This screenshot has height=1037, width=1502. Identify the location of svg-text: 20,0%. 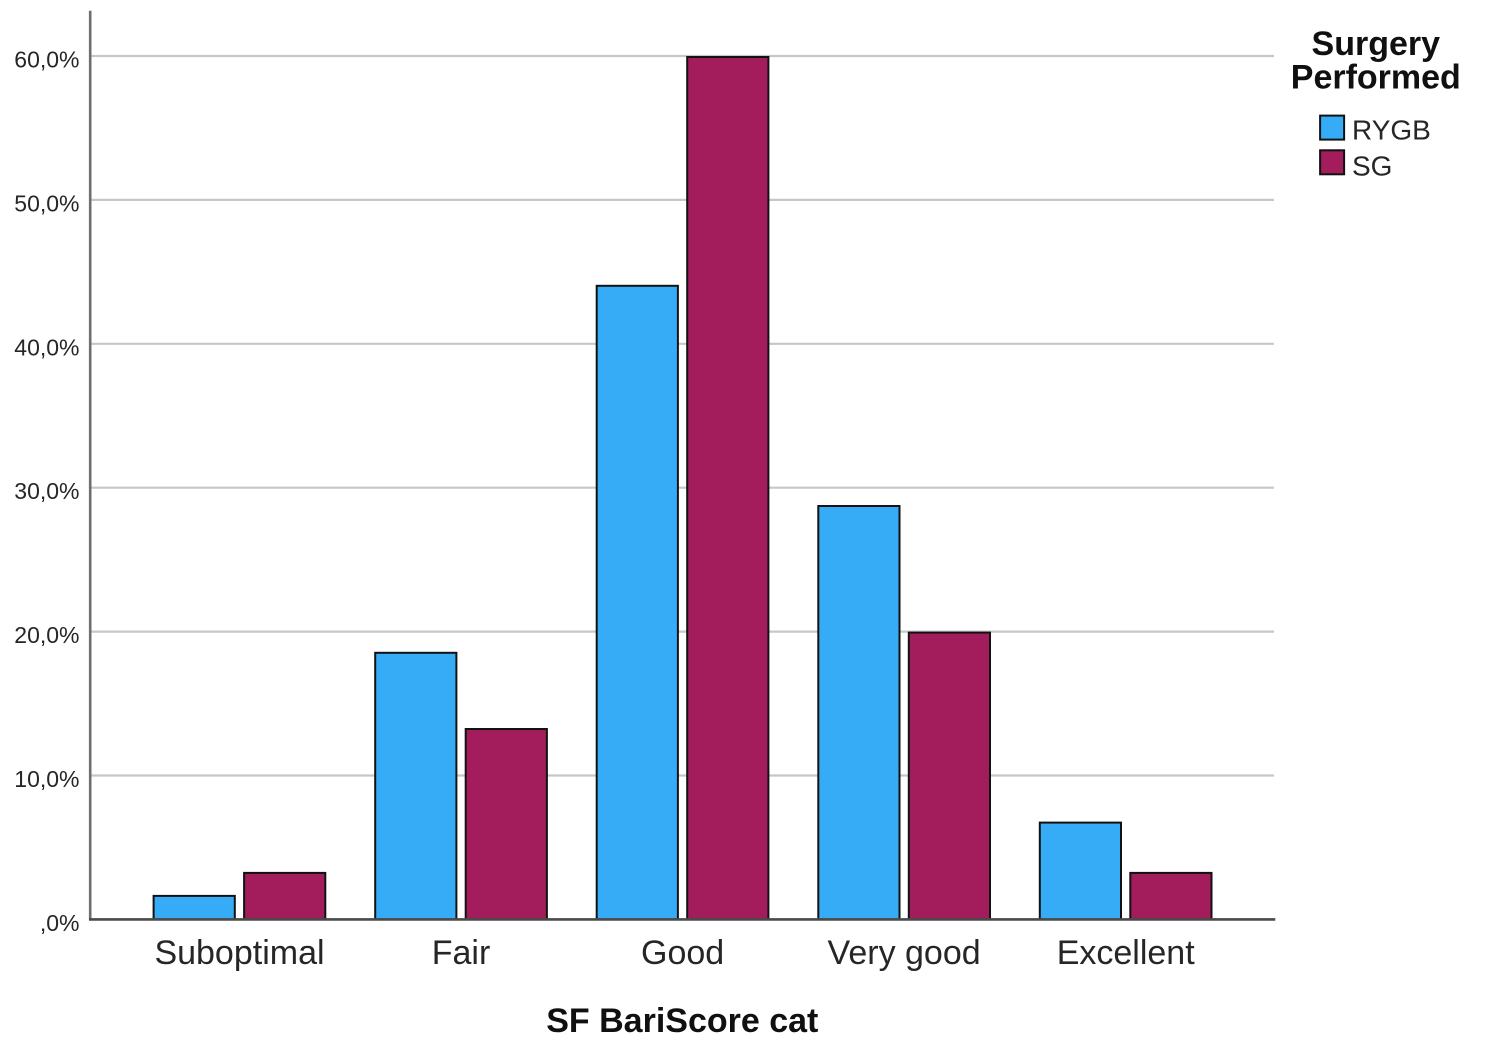
(46, 635).